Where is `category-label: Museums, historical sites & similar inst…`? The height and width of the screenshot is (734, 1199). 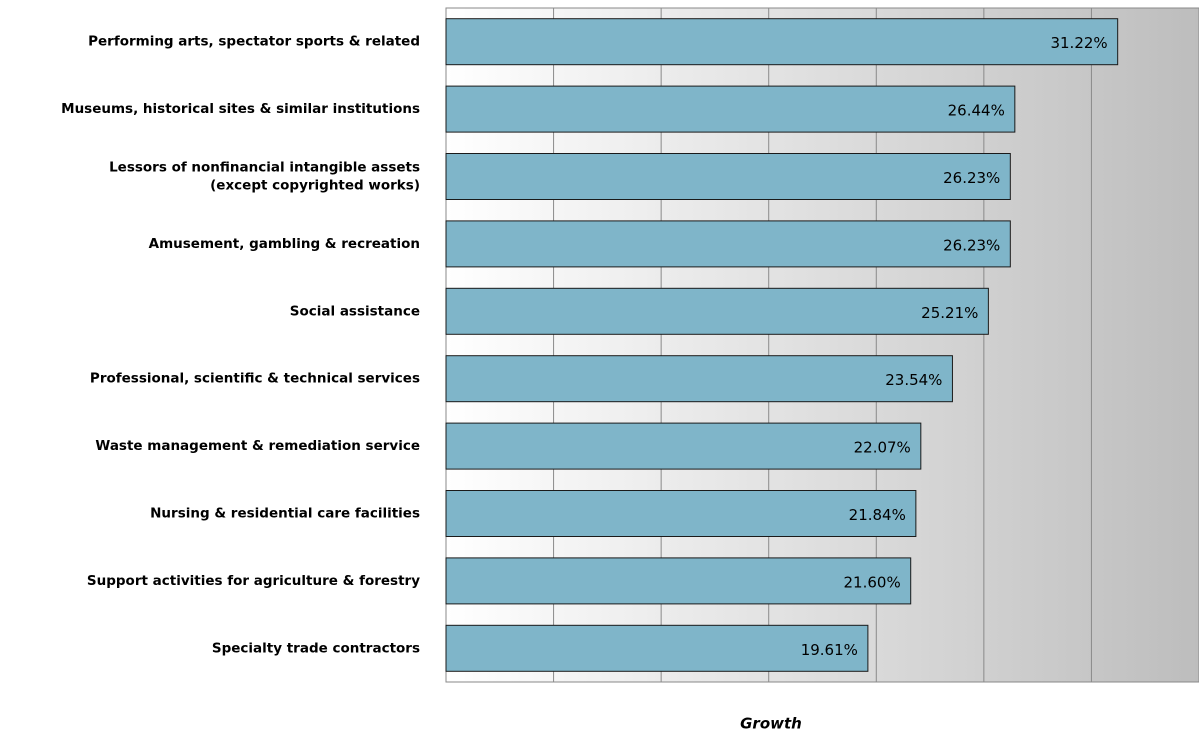 category-label: Museums, historical sites & similar inst… is located at coordinates (240, 109).